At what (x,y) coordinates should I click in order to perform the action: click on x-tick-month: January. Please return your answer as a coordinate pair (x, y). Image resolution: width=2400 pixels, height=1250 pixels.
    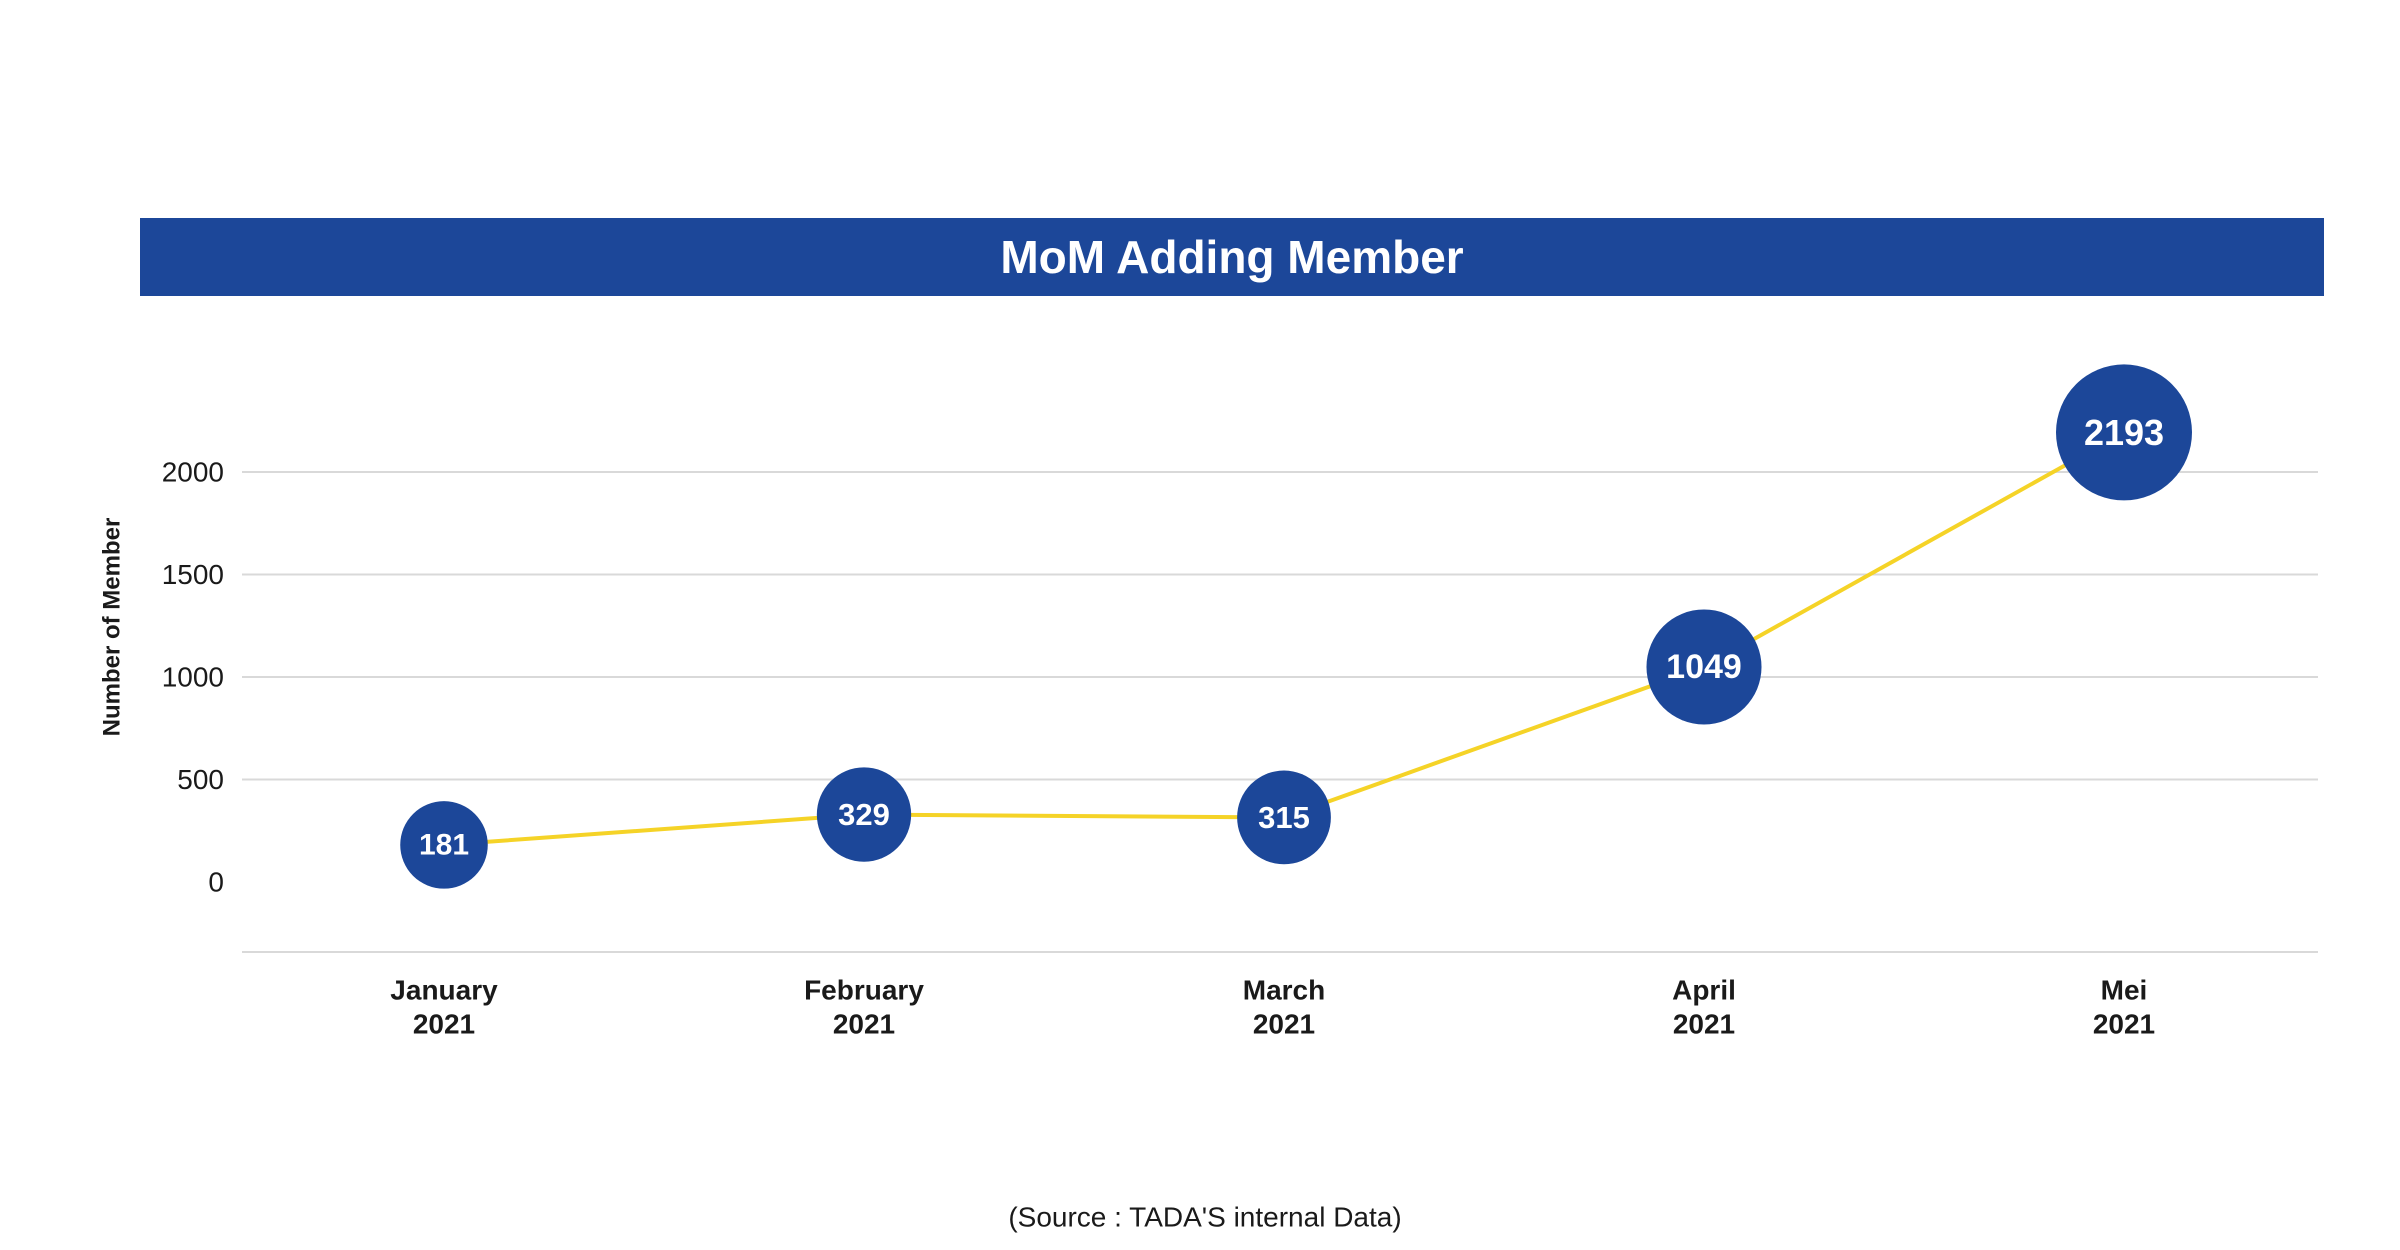
    Looking at the image, I should click on (444, 990).